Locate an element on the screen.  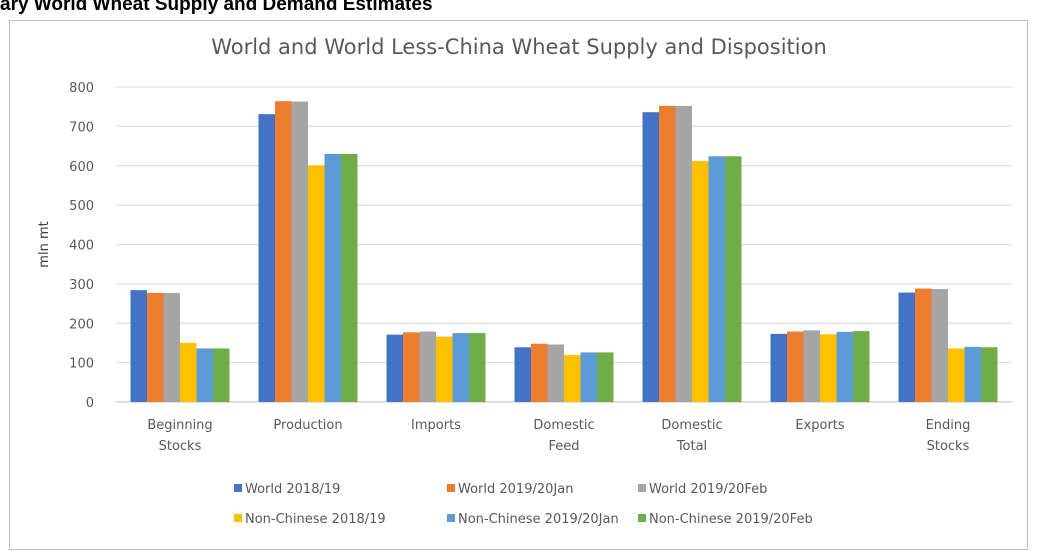
x-tick-label: Beginning is located at coordinates (179, 425).